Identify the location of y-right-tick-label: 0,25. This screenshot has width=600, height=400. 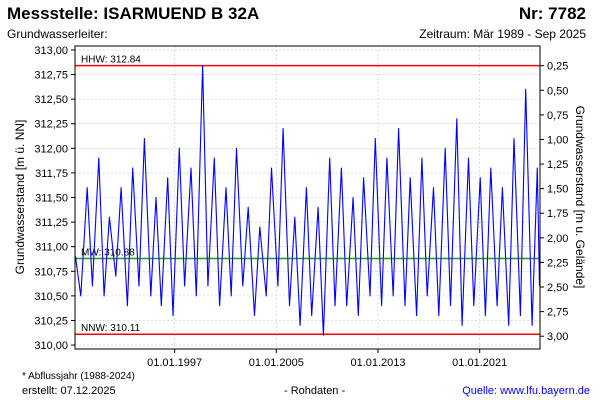
(557, 67).